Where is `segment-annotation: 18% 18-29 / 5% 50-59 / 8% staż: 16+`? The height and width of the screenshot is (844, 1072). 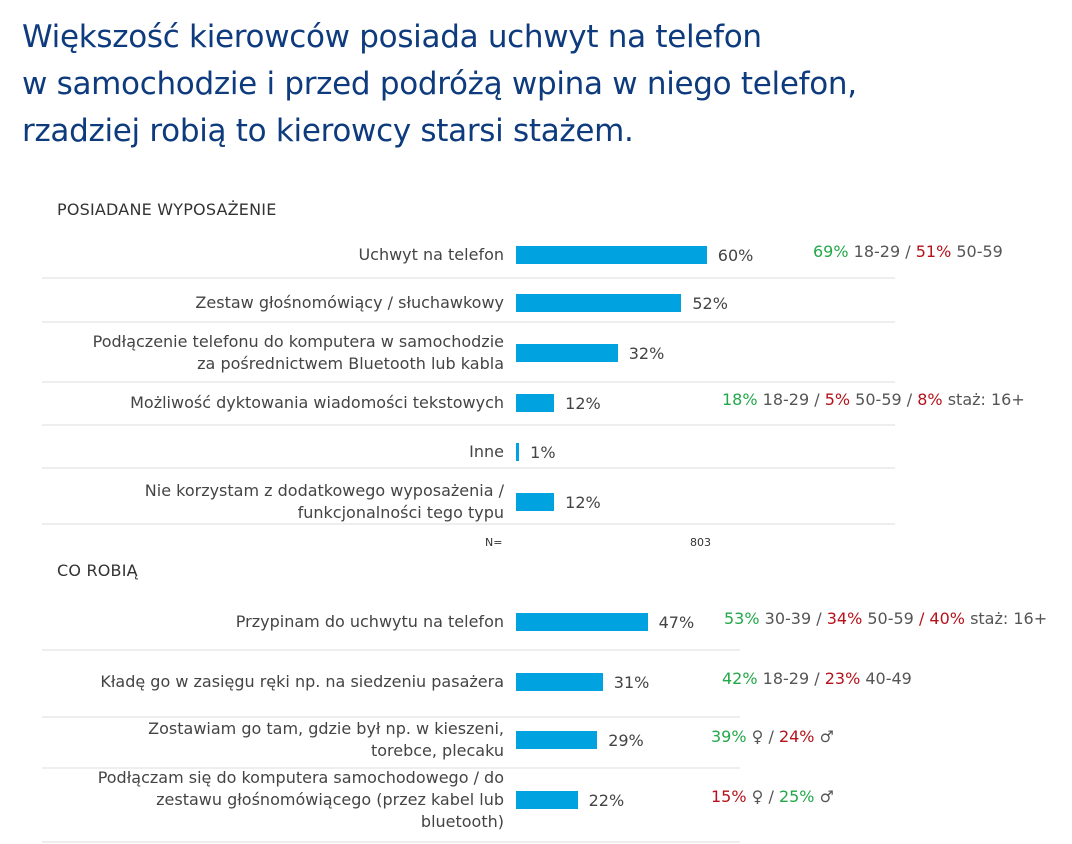 segment-annotation: 18% 18-29 / 5% 50-59 / 8% staż: 16+ is located at coordinates (873, 399).